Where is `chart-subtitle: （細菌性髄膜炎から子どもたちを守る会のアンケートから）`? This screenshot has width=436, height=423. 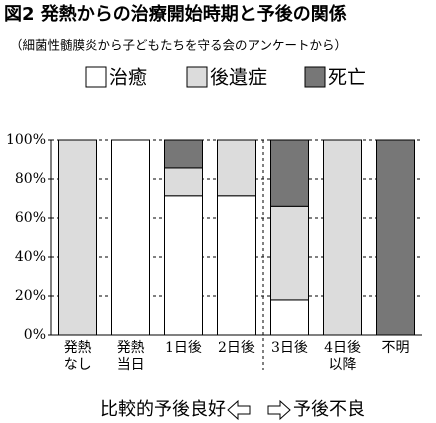 chart-subtitle: （細菌性髄膜炎から子どもたちを守る会のアンケートから） is located at coordinates (178, 45).